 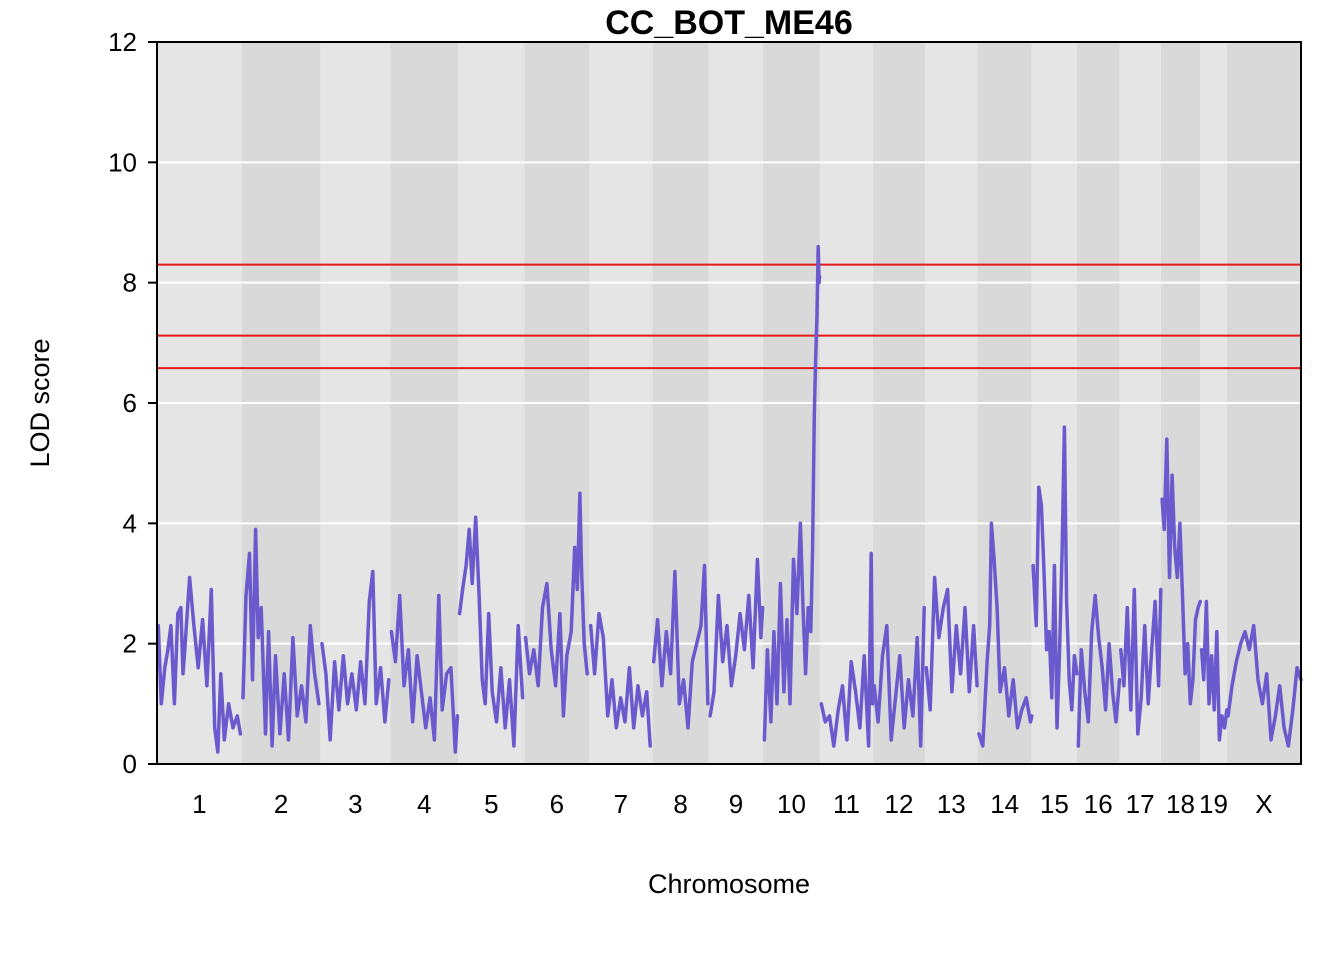 I want to click on y-tick-label-12: 12, so click(x=122, y=42).